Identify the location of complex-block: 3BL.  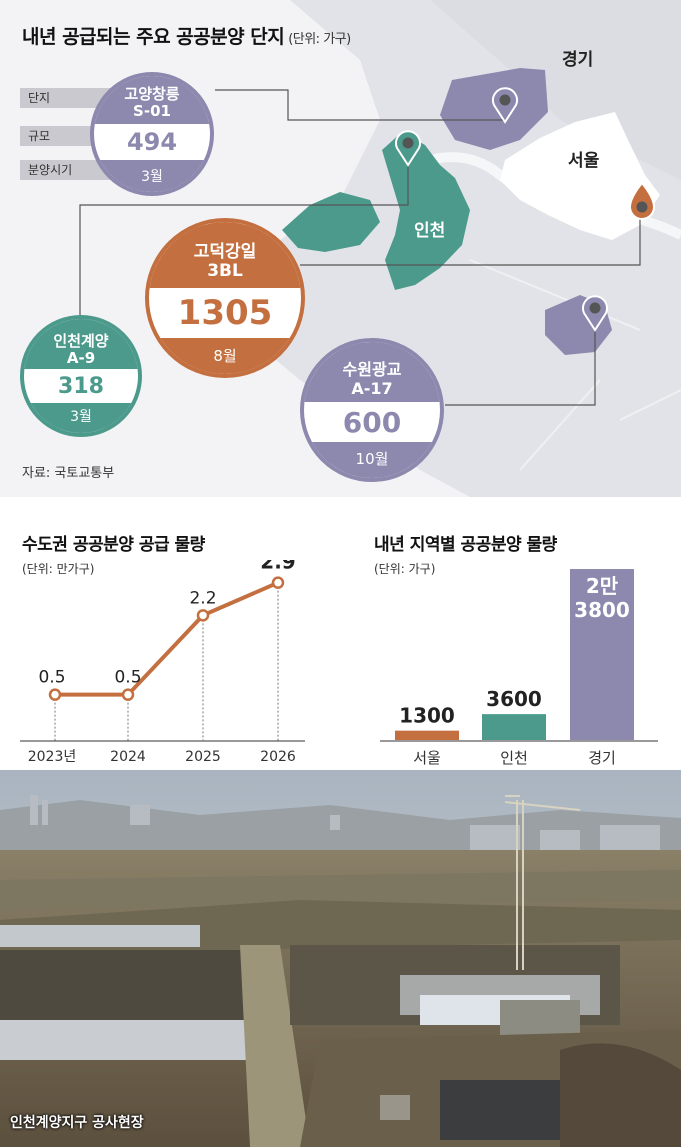
(225, 271).